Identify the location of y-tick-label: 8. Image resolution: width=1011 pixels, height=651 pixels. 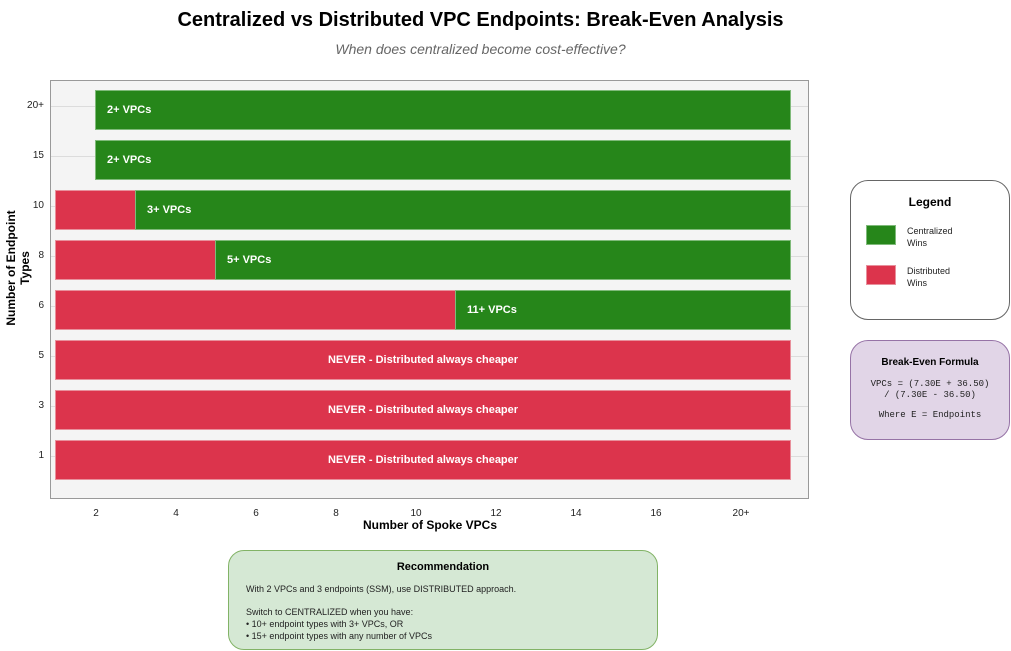
(41, 255).